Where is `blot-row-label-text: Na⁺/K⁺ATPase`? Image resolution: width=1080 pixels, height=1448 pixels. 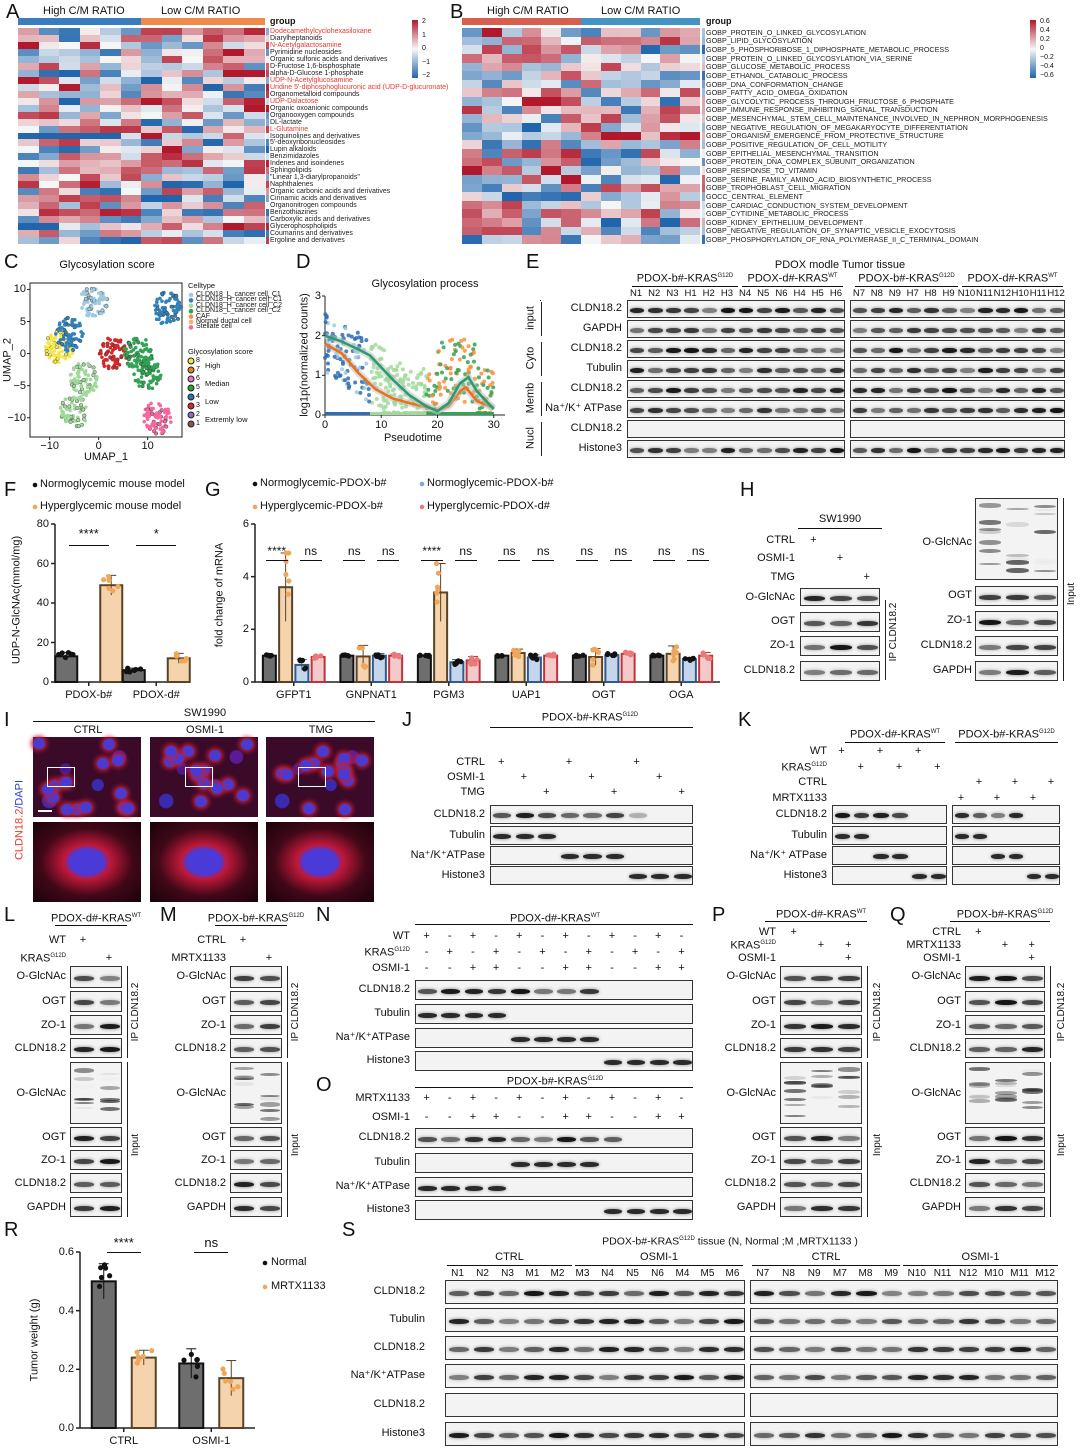 blot-row-label-text: Na⁺/K⁺ATPase is located at coordinates (447, 855).